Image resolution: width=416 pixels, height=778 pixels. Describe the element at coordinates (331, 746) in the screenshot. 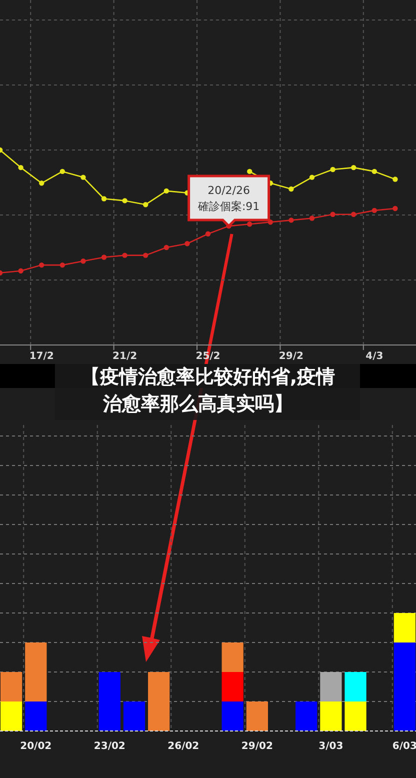

I see `x-tick-label: 3/03` at that location.